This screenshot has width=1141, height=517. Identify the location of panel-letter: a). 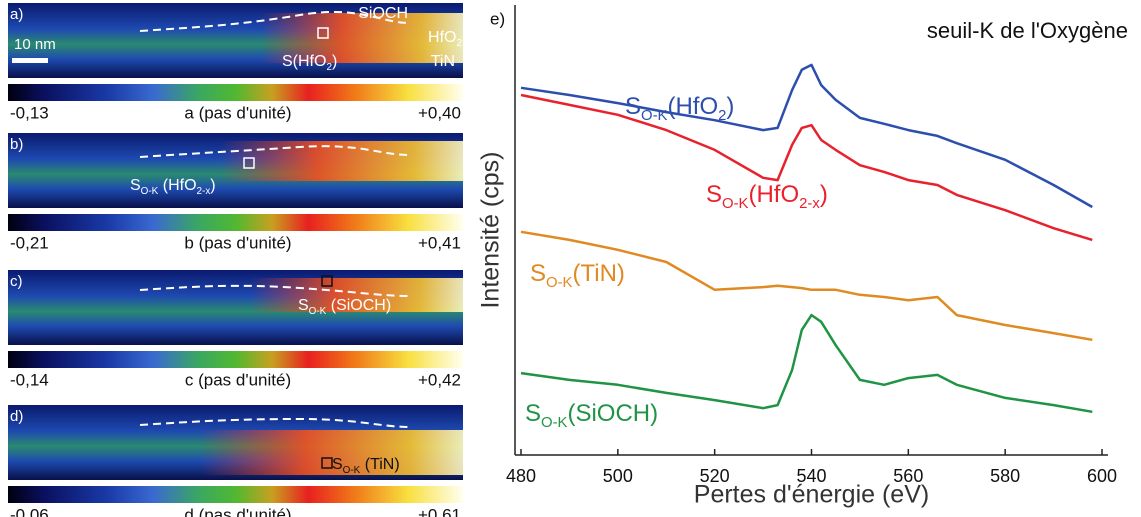
(16, 14).